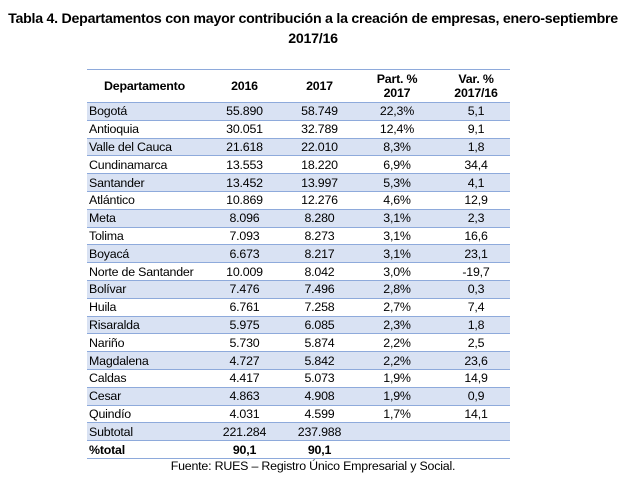 Image resolution: width=626 pixels, height=494 pixels. I want to click on subtotal-row: Subtotal 221.284 237.988, so click(298, 431).